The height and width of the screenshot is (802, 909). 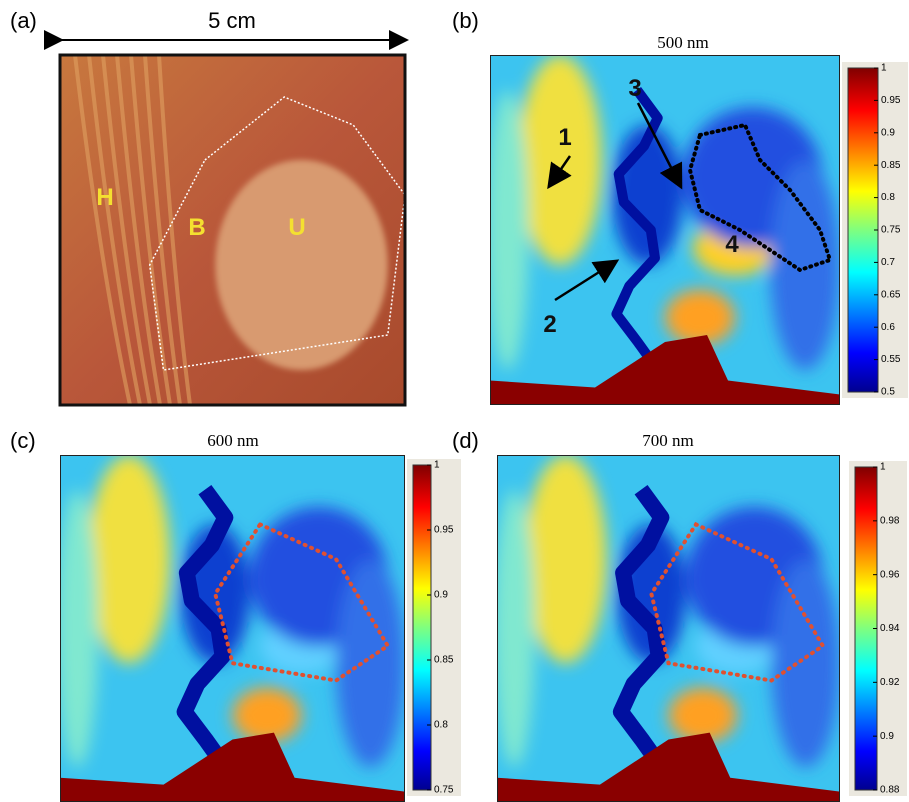 What do you see at coordinates (301, 265) in the screenshot?
I see `ulcer` at bounding box center [301, 265].